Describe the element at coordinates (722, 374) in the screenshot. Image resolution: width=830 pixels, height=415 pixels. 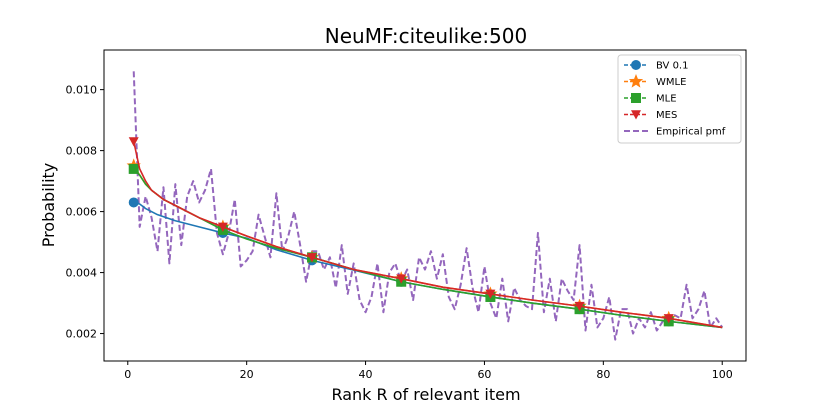
I see `x-tick-label: 100` at that location.